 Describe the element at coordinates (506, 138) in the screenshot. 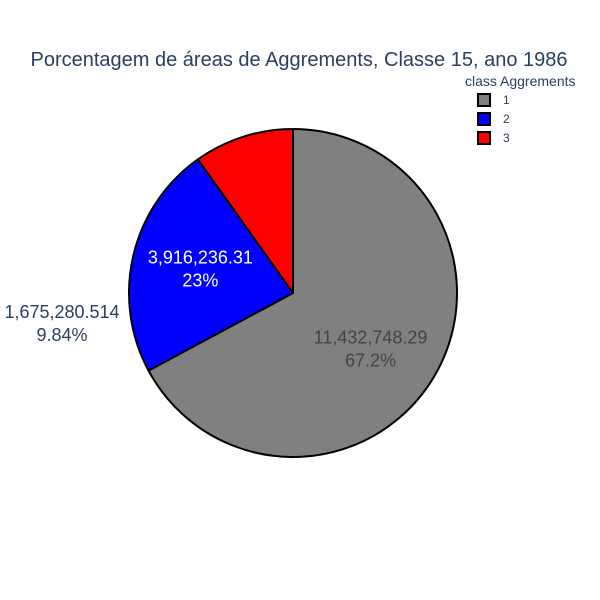

I see `legend-label-3: 3` at that location.